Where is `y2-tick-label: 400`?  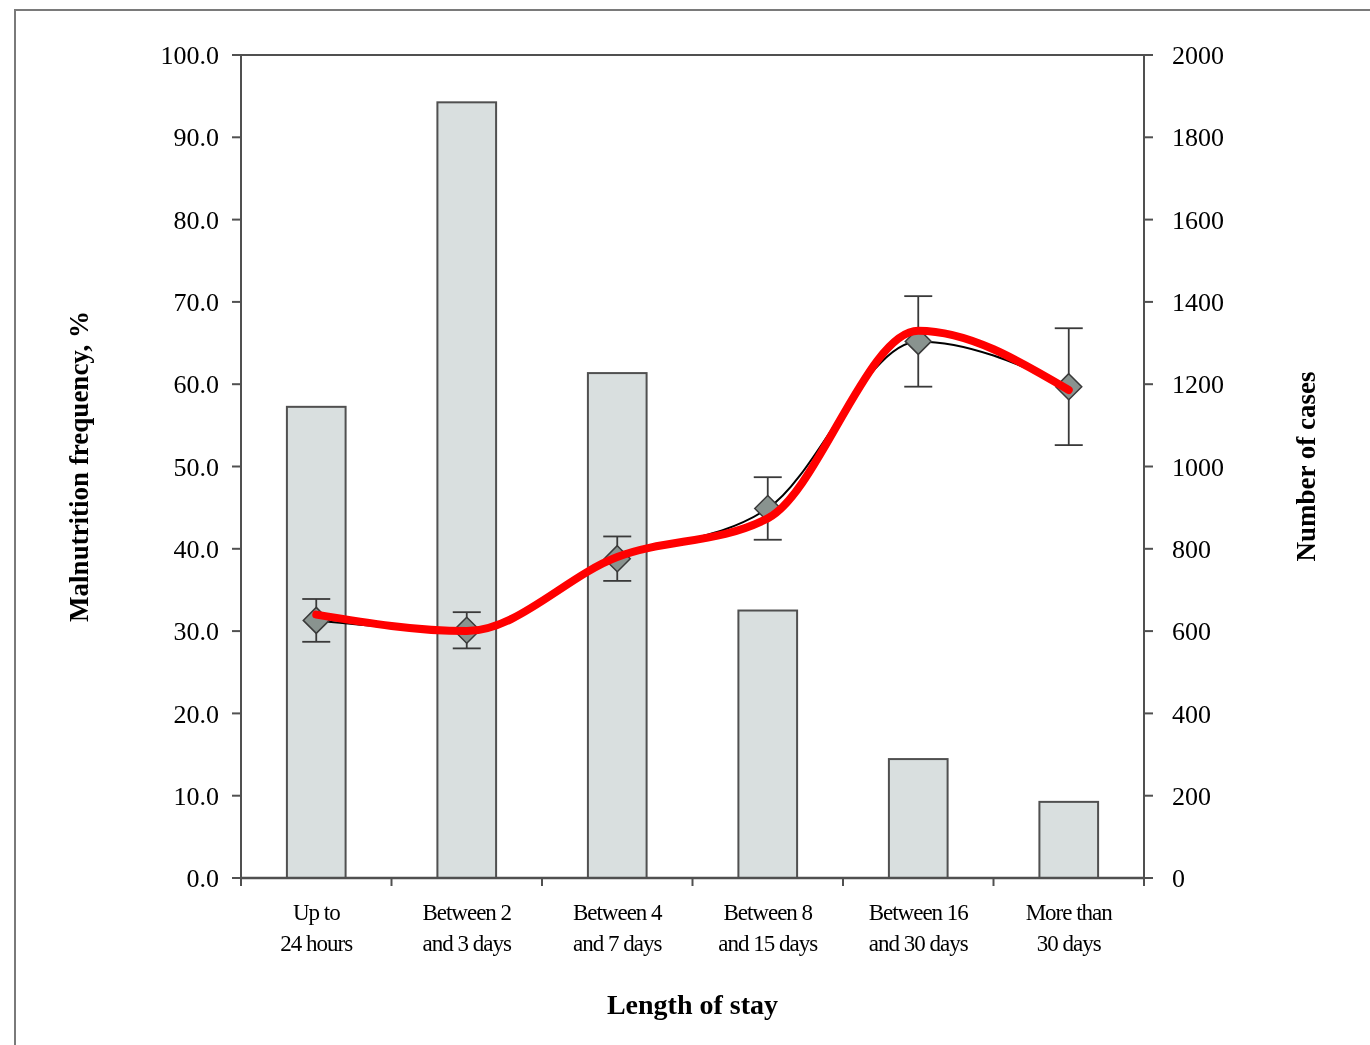 y2-tick-label: 400 is located at coordinates (1191, 714).